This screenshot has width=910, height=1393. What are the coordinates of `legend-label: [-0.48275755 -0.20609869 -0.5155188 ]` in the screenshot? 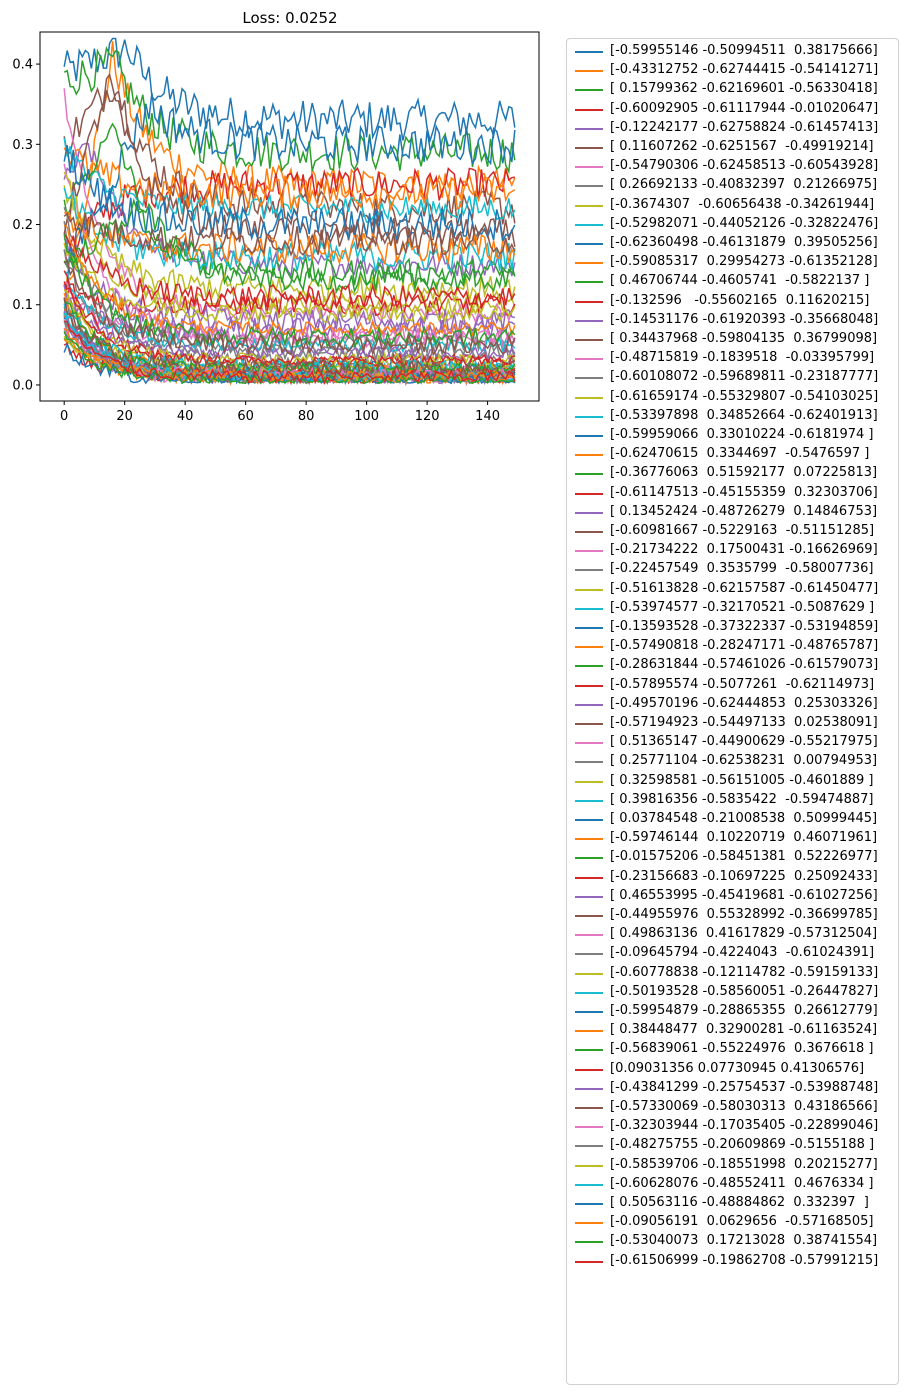 It's located at (742, 1145).